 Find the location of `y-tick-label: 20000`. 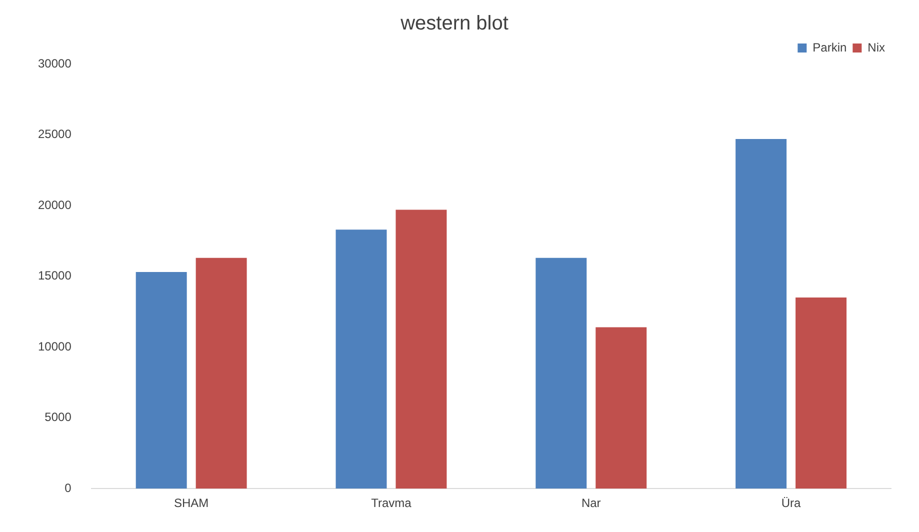

y-tick-label: 20000 is located at coordinates (55, 205).